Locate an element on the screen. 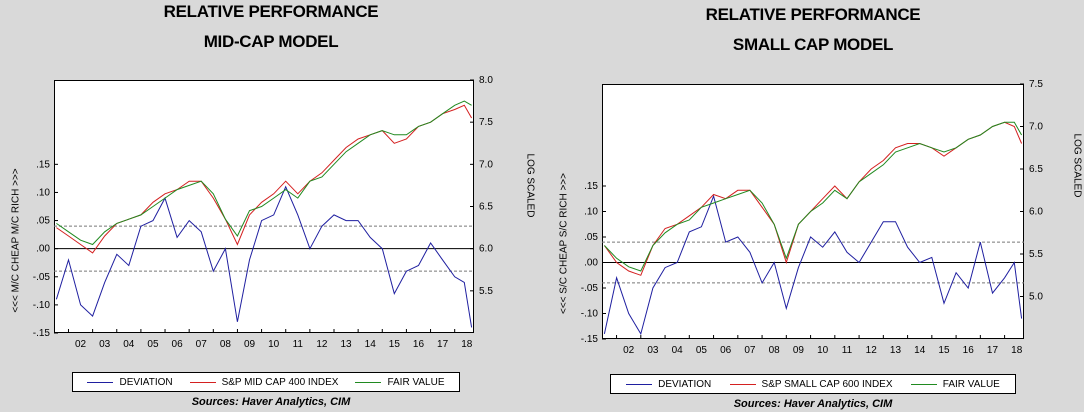  legend-item-index: S&P MID CAP 400 INDEX is located at coordinates (264, 382).